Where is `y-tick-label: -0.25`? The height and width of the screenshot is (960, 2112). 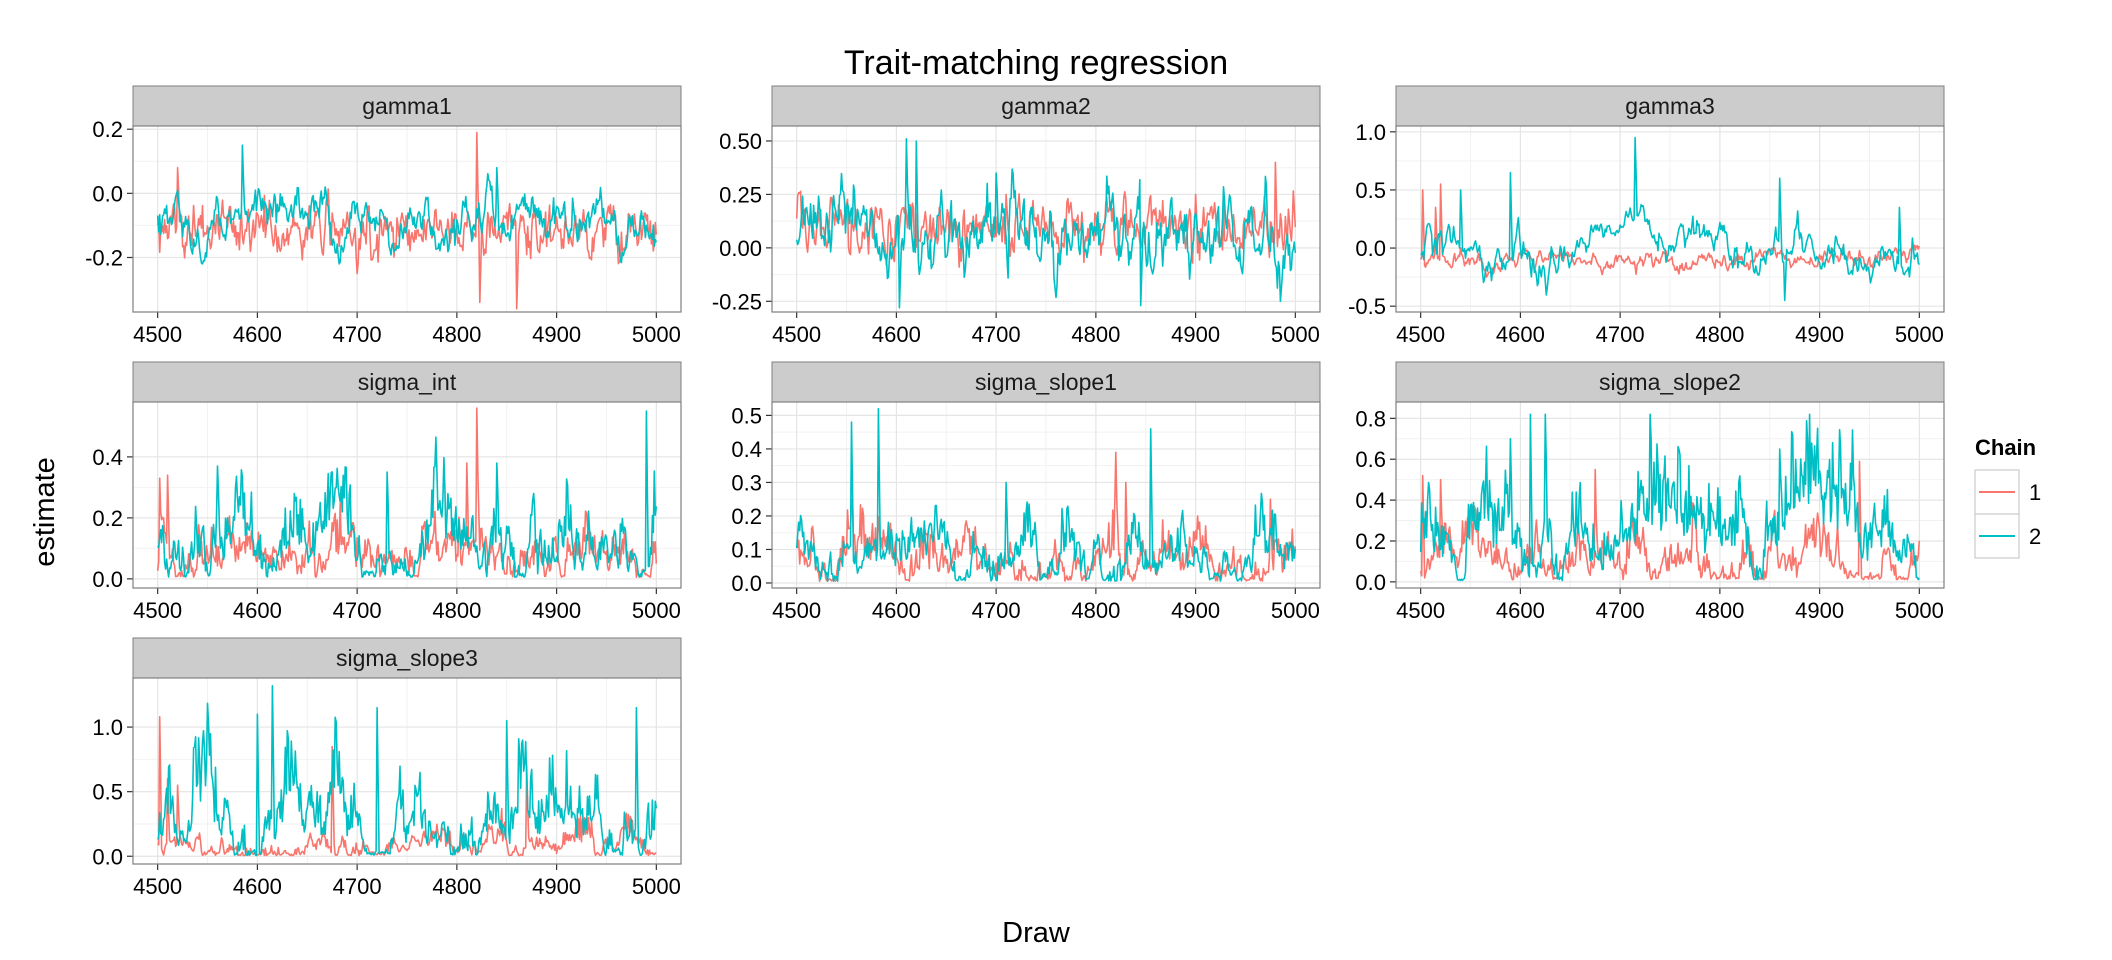
y-tick-label: -0.25 is located at coordinates (737, 301).